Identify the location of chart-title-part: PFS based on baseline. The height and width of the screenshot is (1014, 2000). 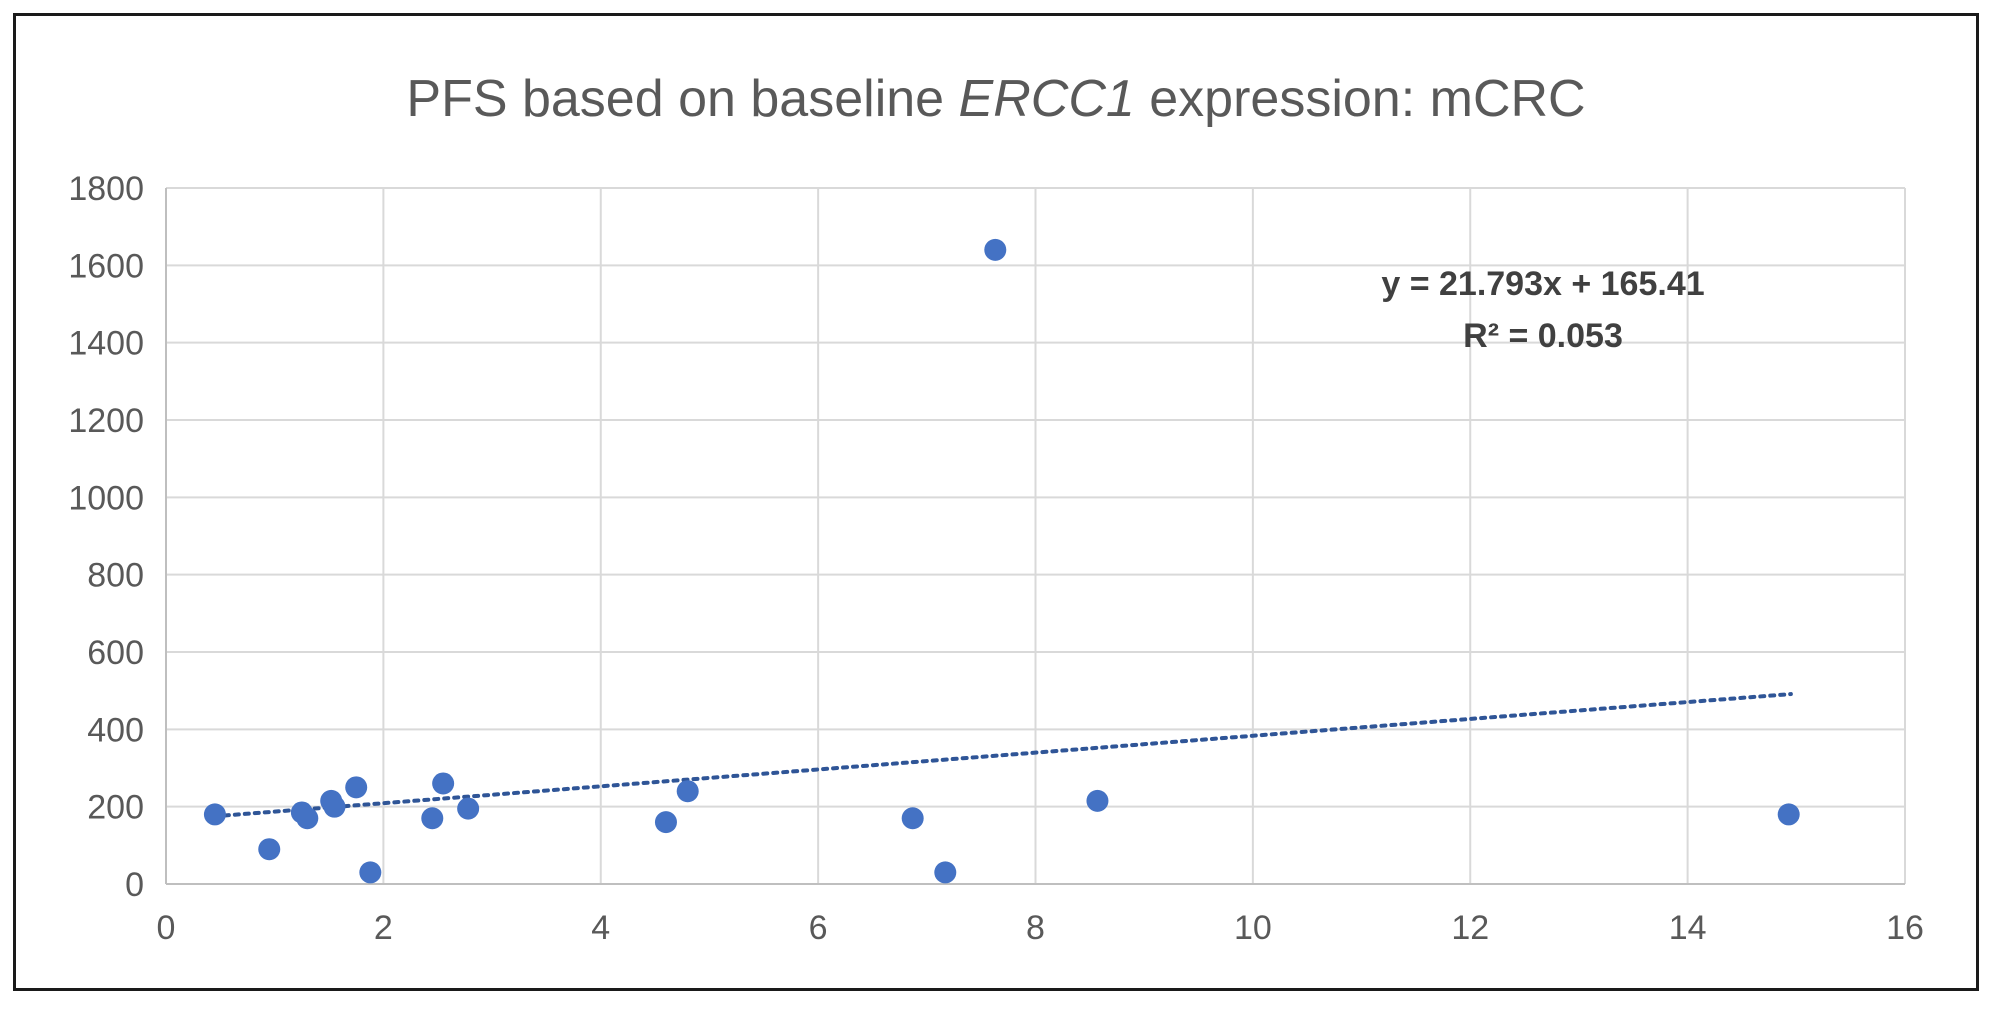
(682, 99).